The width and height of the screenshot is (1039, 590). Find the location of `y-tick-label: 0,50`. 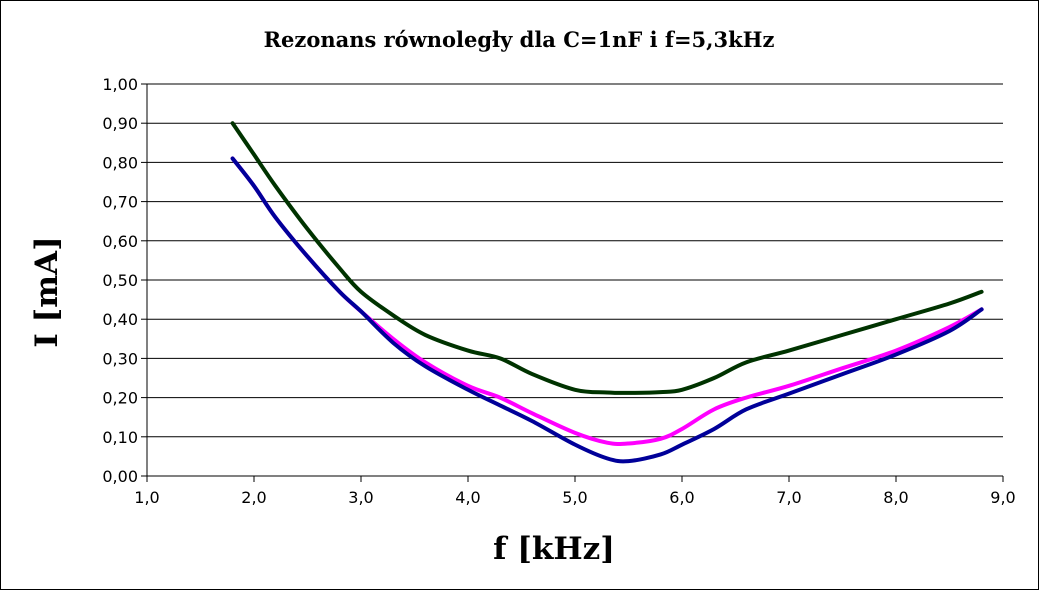

y-tick-label: 0,50 is located at coordinates (120, 280).